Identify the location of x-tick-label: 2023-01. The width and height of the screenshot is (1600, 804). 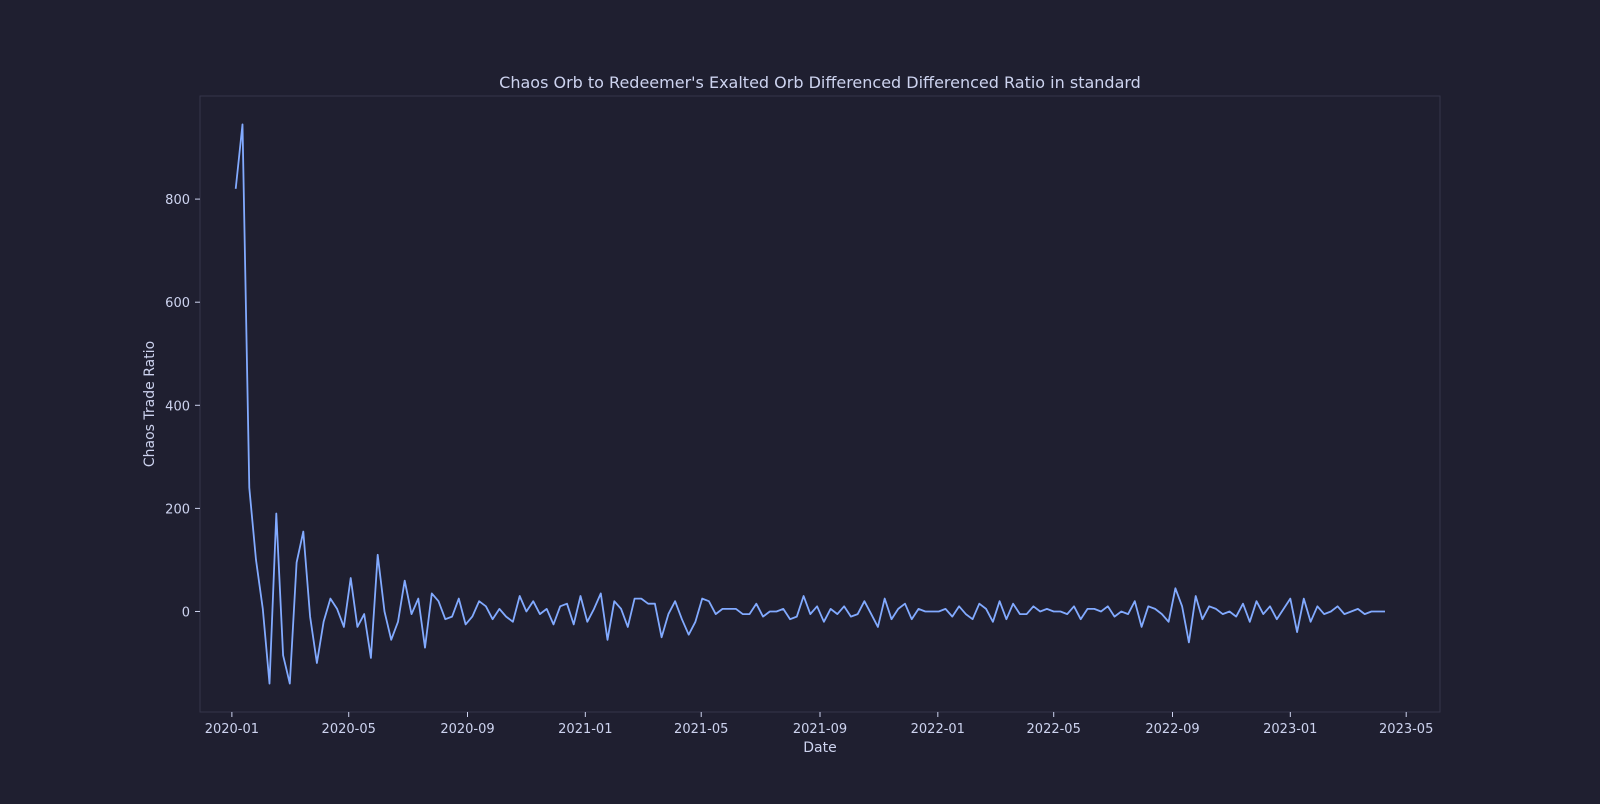
(1290, 729).